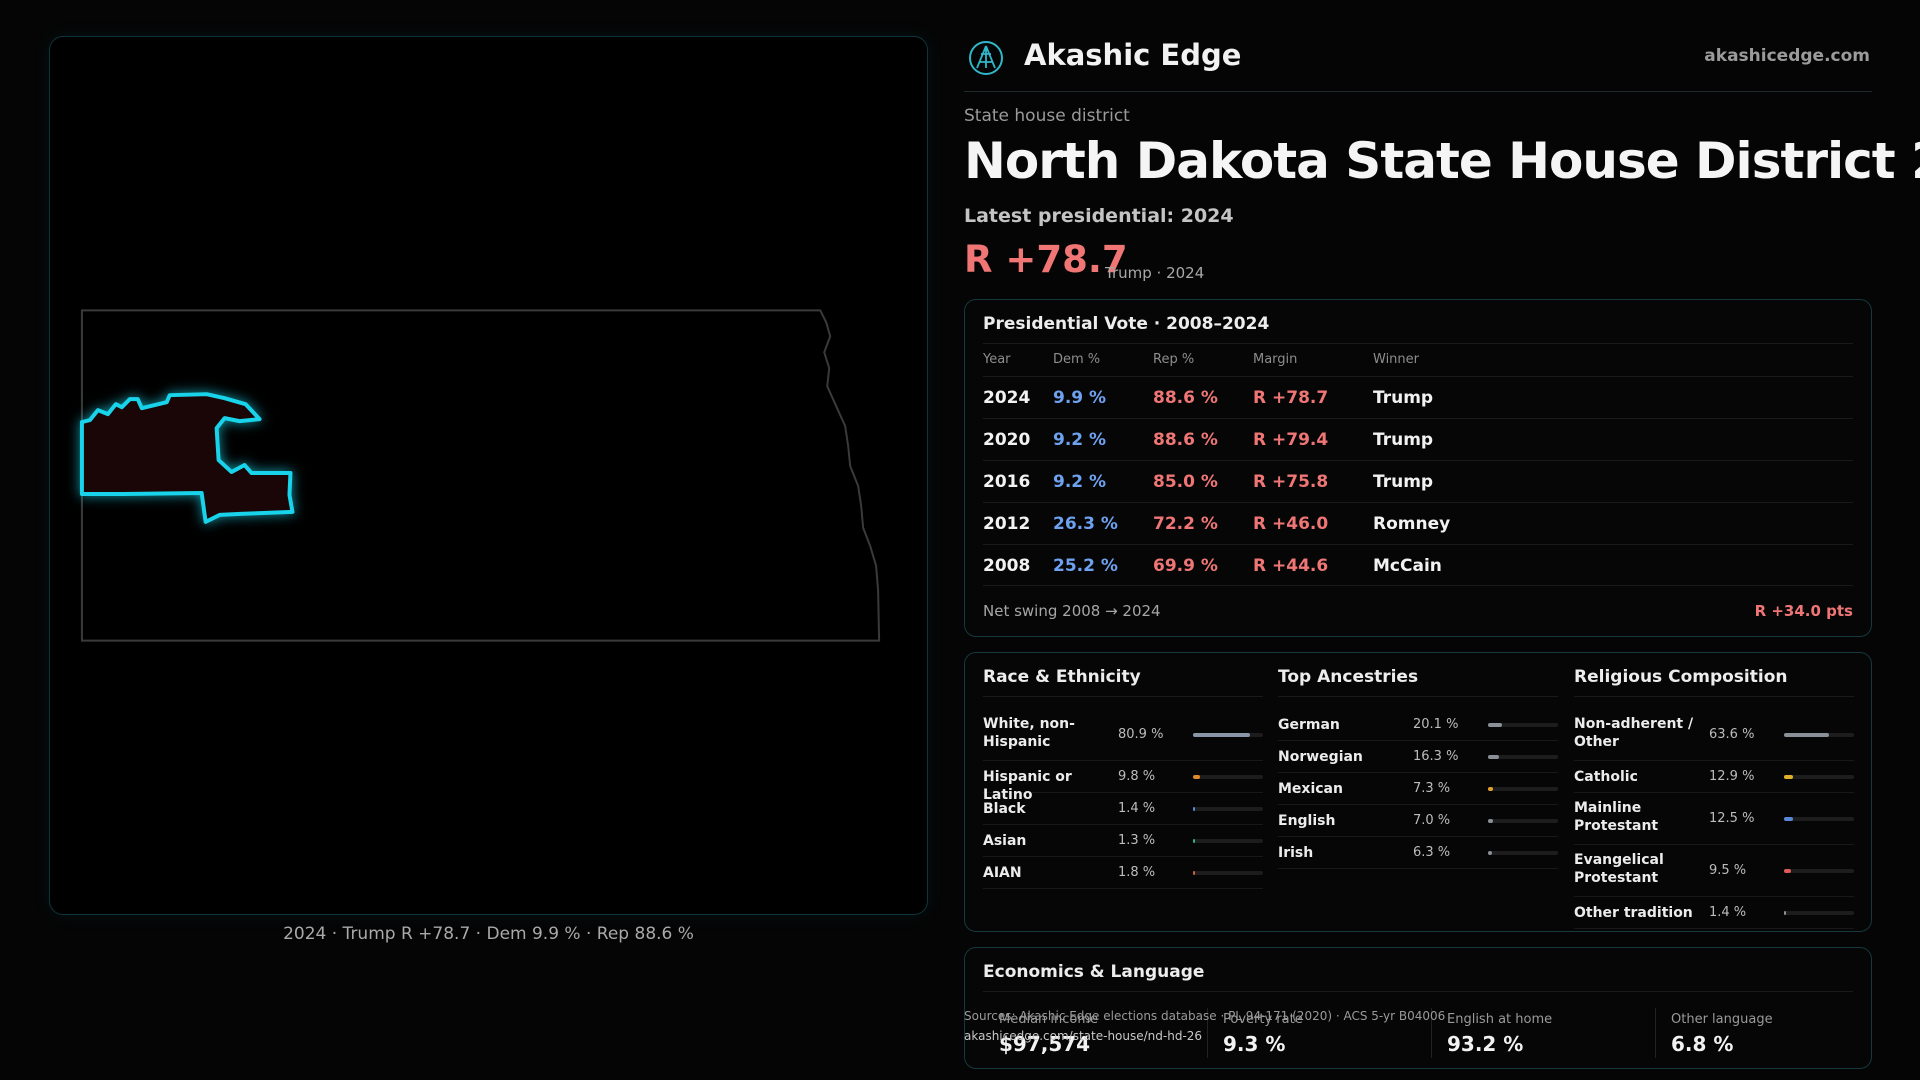 This screenshot has width=1920, height=1080. Describe the element at coordinates (1732, 734) in the screenshot. I see `item-percent: 63.6 %` at that location.